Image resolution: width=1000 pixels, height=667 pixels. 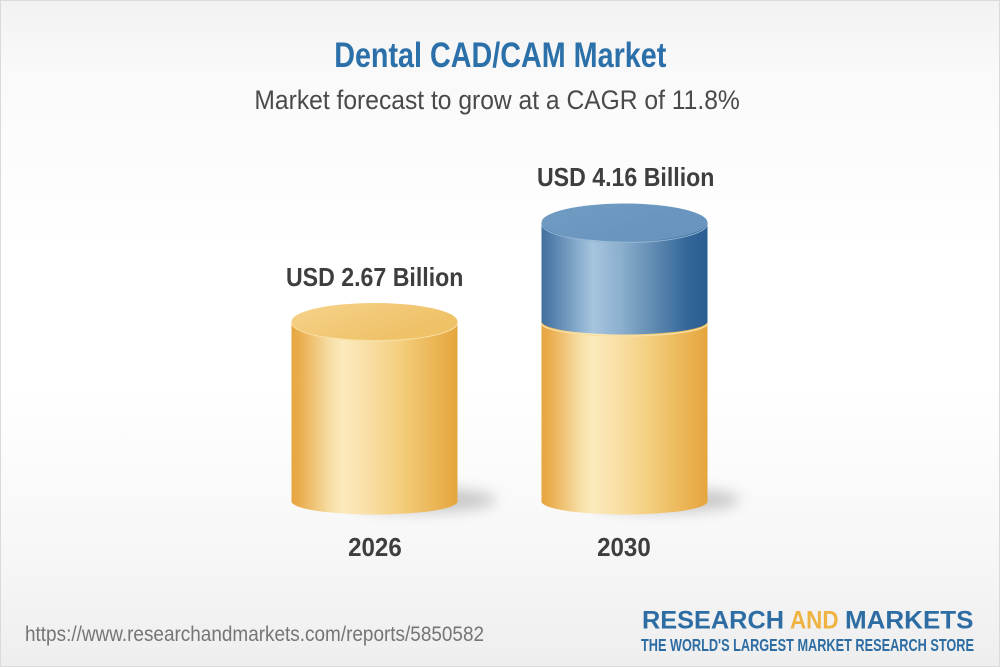 What do you see at coordinates (909, 620) in the screenshot?
I see `svg-text: MARKETS` at bounding box center [909, 620].